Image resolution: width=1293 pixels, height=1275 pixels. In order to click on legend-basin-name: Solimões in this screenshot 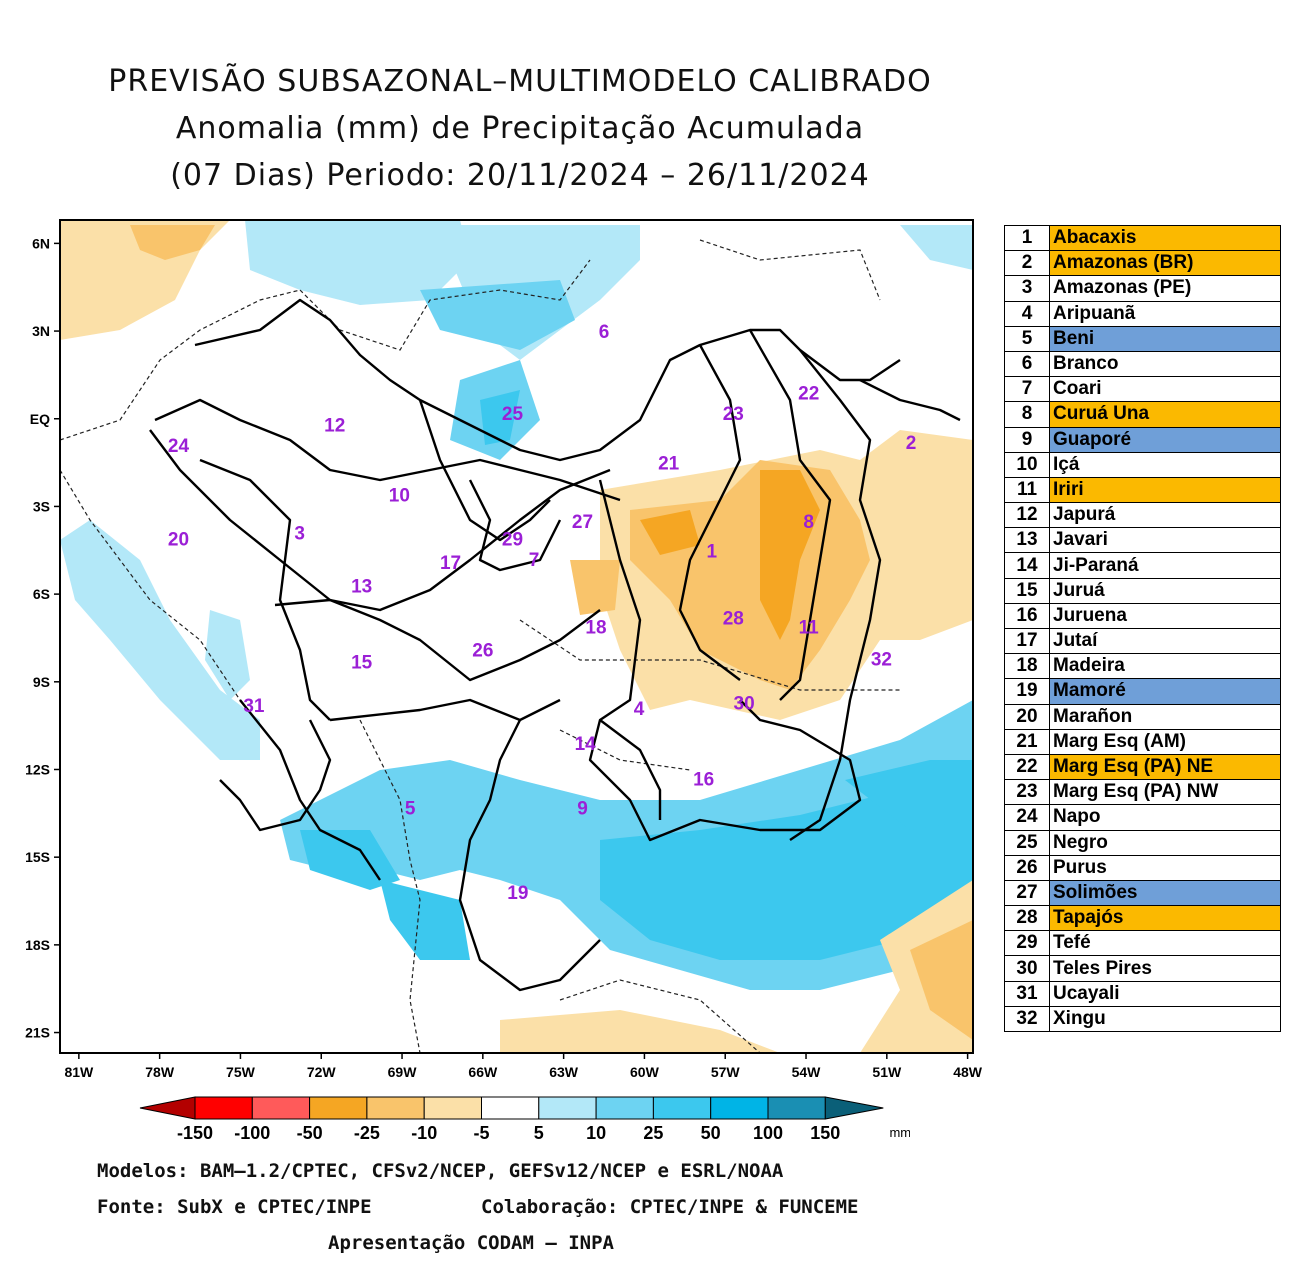, I will do `click(1165, 893)`.